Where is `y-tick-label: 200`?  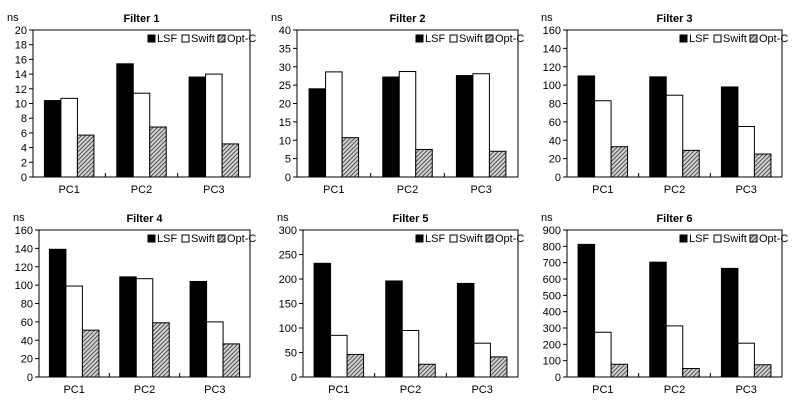
y-tick-label: 200 is located at coordinates (288, 280).